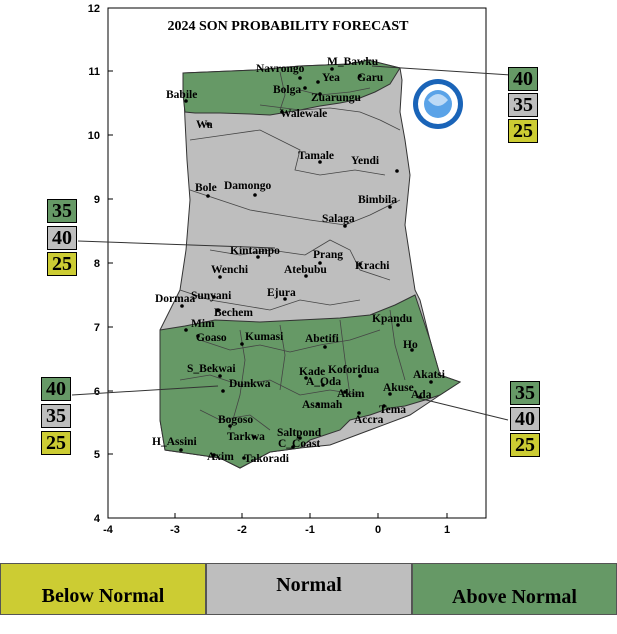  Describe the element at coordinates (97, 264) in the screenshot. I see `y-tick-label: 8` at that location.